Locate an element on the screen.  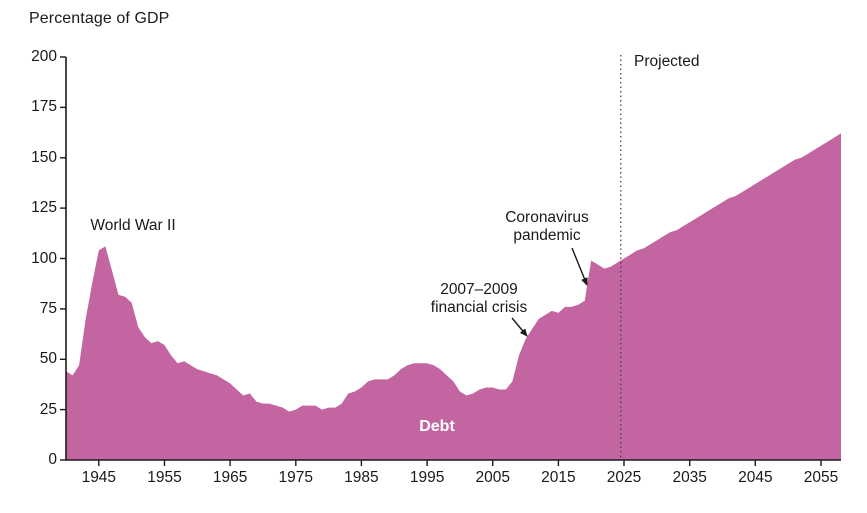
y-tick-label: 25 is located at coordinates (48, 409).